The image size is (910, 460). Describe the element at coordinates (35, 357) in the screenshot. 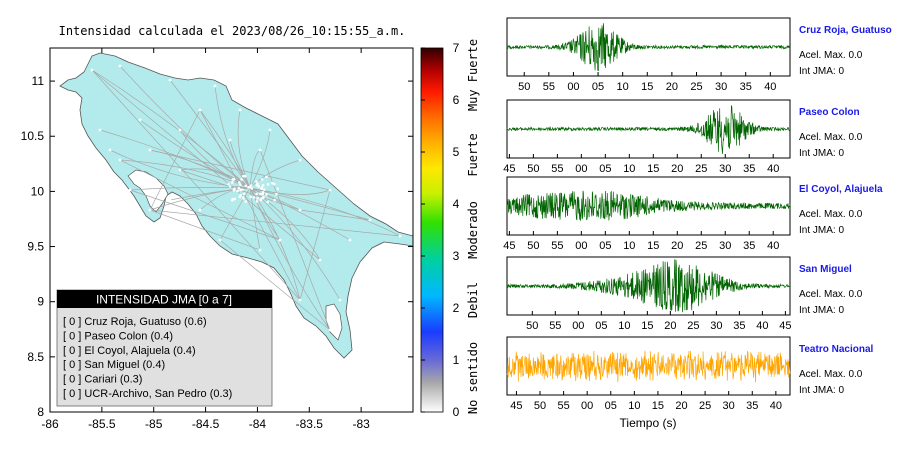

I see `y-tick-label: 8.5` at that location.